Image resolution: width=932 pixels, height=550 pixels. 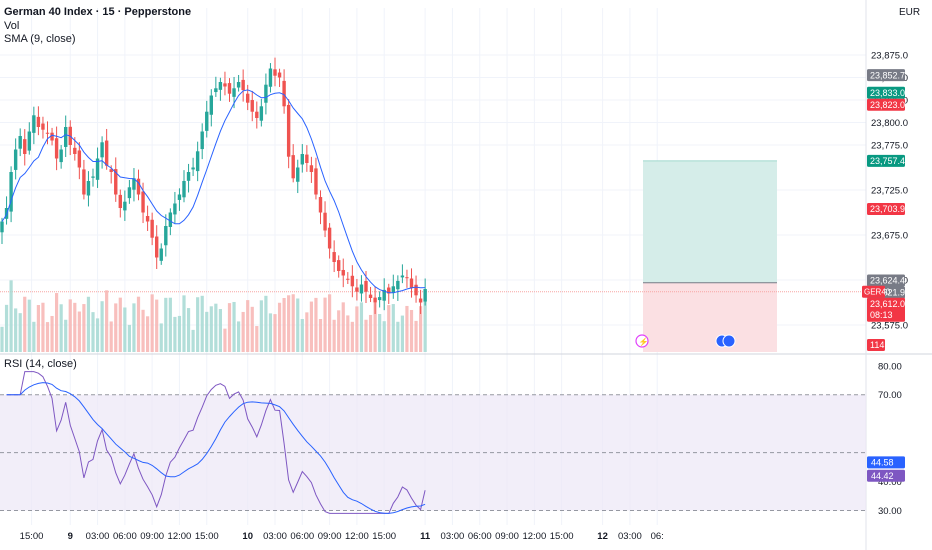 What do you see at coordinates (98, 12) in the screenshot?
I see `chart-title: German 40 Index · 15 · Pepperstone` at bounding box center [98, 12].